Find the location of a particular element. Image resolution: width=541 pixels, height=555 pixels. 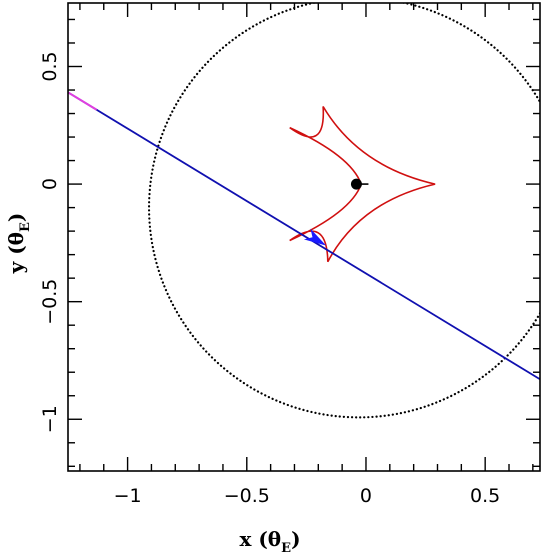

x-axis-title: x (θE) is located at coordinates (269, 541).